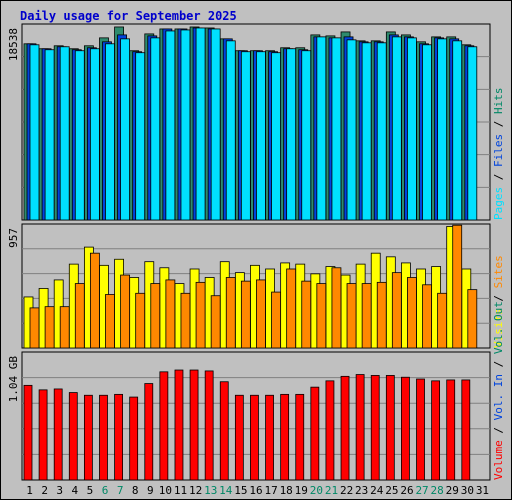 The image size is (512, 500). Describe the element at coordinates (498, 328) in the screenshot. I see `legend-item-visits: Visits` at that location.